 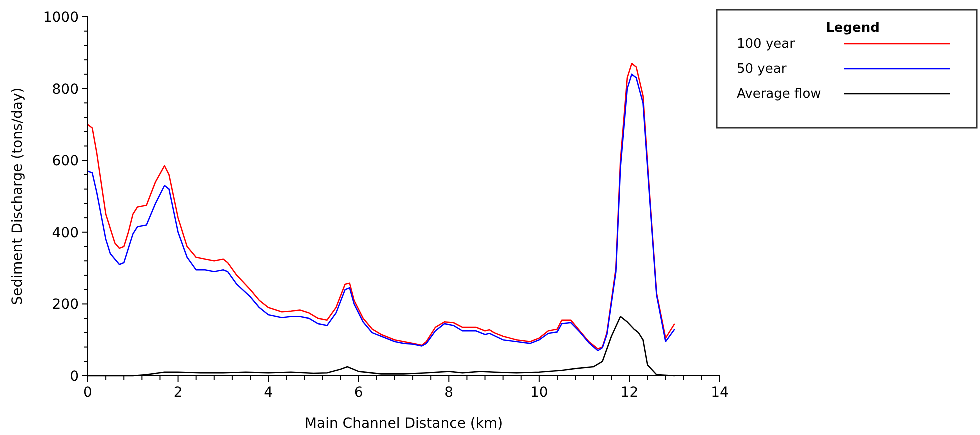 What do you see at coordinates (65, 305) in the screenshot?
I see `y-tick-label: 200` at bounding box center [65, 305].